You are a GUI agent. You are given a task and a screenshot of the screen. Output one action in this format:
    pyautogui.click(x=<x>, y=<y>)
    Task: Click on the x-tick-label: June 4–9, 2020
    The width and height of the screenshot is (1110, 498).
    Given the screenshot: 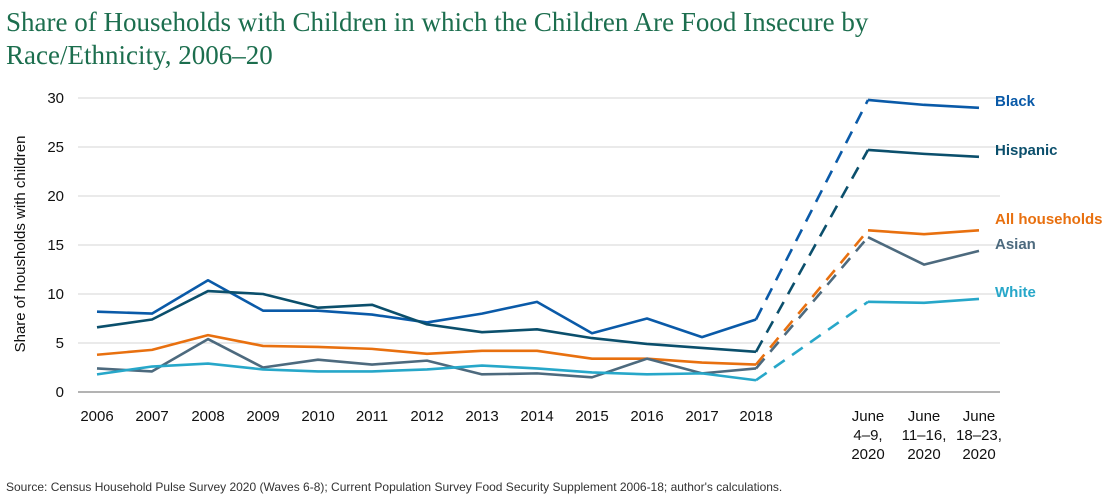 What is the action you would take?
    pyautogui.click(x=867, y=435)
    